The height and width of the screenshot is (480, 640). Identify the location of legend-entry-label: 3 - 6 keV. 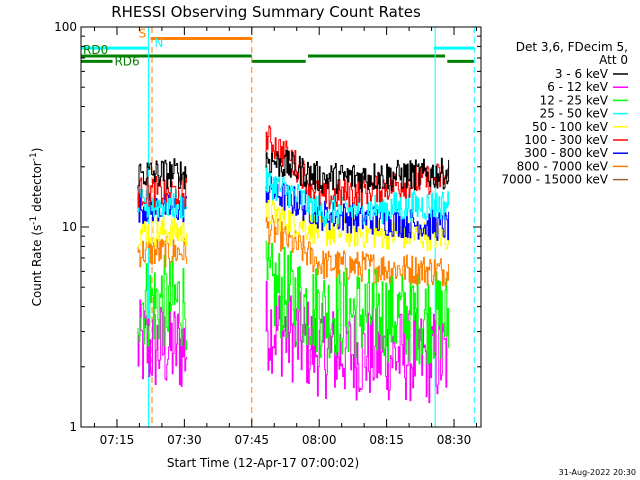
(582, 74).